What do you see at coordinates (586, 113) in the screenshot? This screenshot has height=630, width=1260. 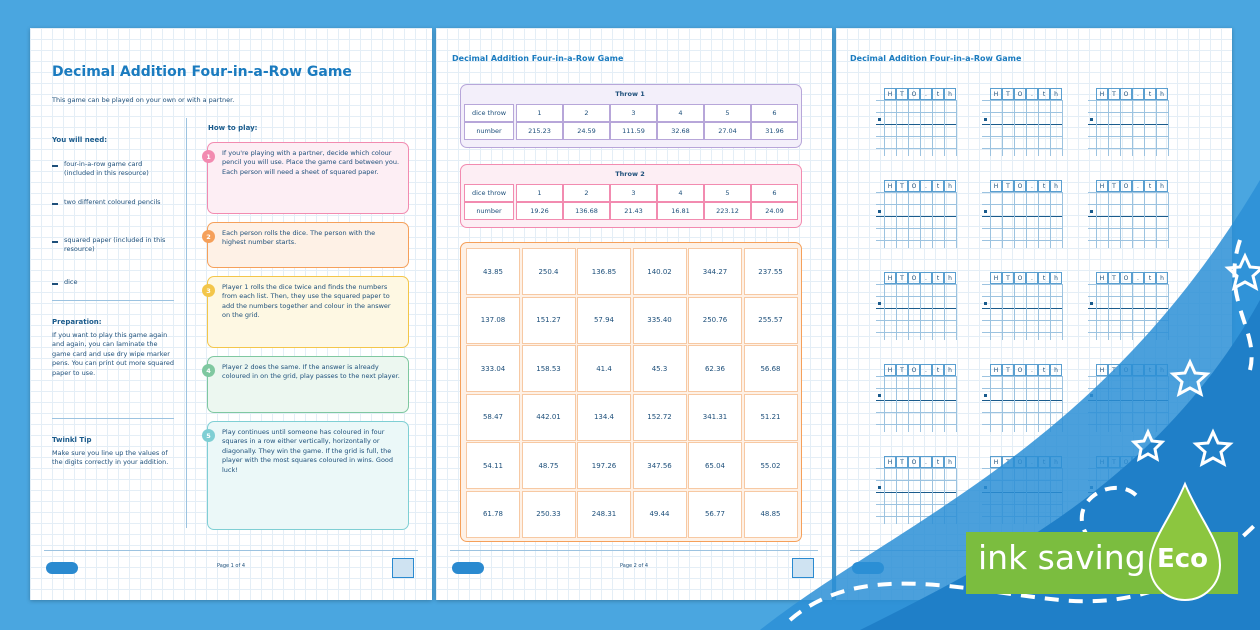 I see `dice-value: 2` at bounding box center [586, 113].